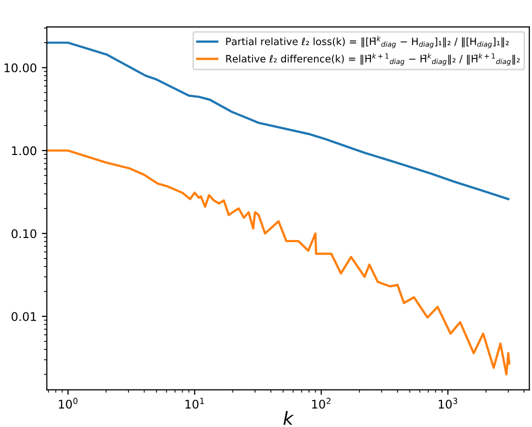 This screenshot has width=532, height=427. What do you see at coordinates (24, 151) in the screenshot?
I see `y-tick-label: 1.00` at bounding box center [24, 151].